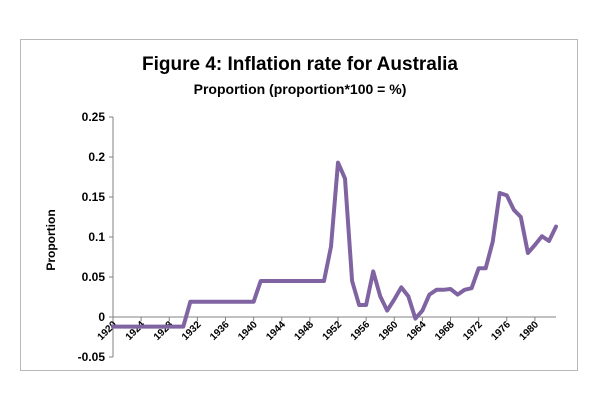  Describe the element at coordinates (220, 331) in the screenshot. I see `x-tick-label: 1936` at that location.